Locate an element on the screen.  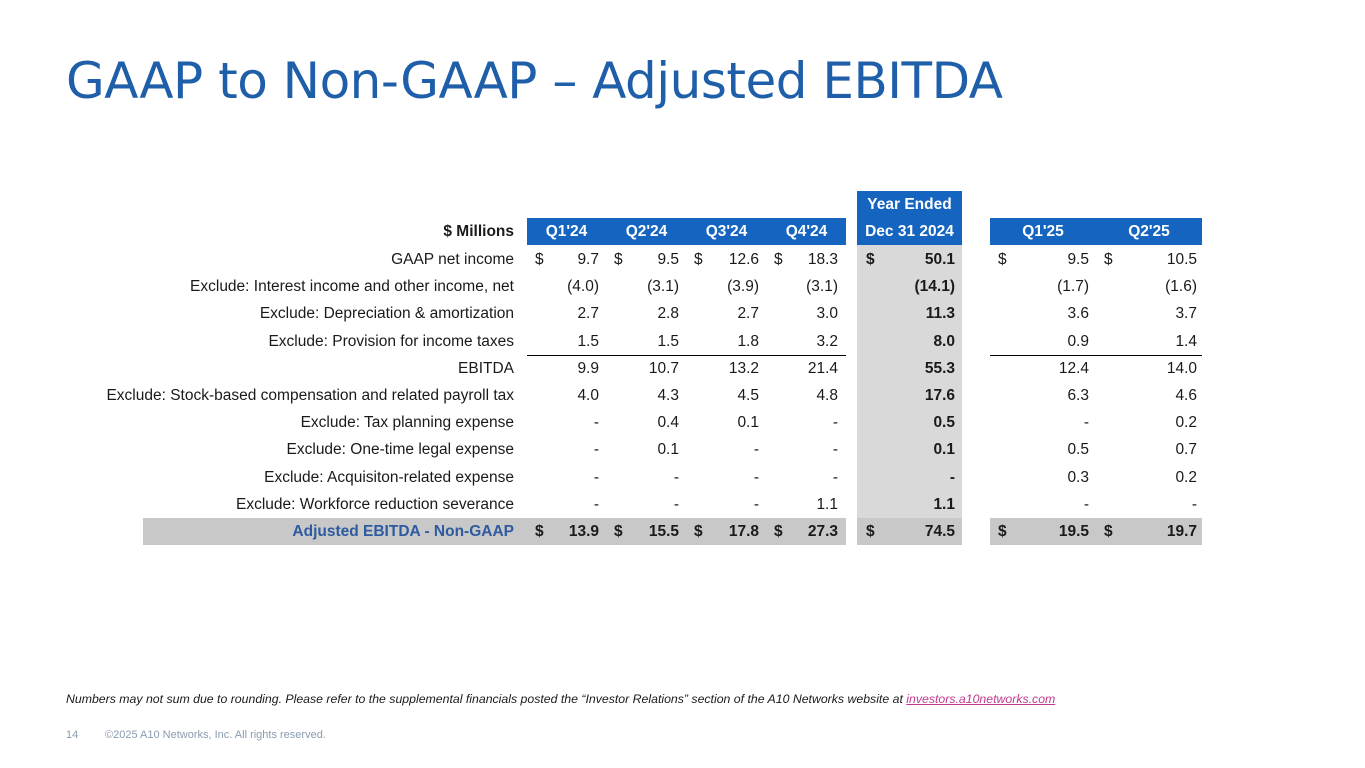
row-label: GAAP net income is located at coordinates (452, 259).